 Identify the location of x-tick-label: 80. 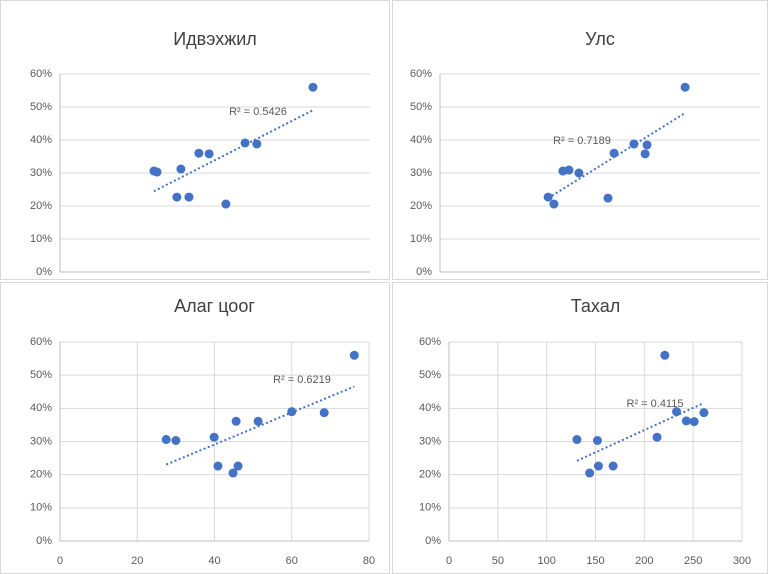
(369, 561).